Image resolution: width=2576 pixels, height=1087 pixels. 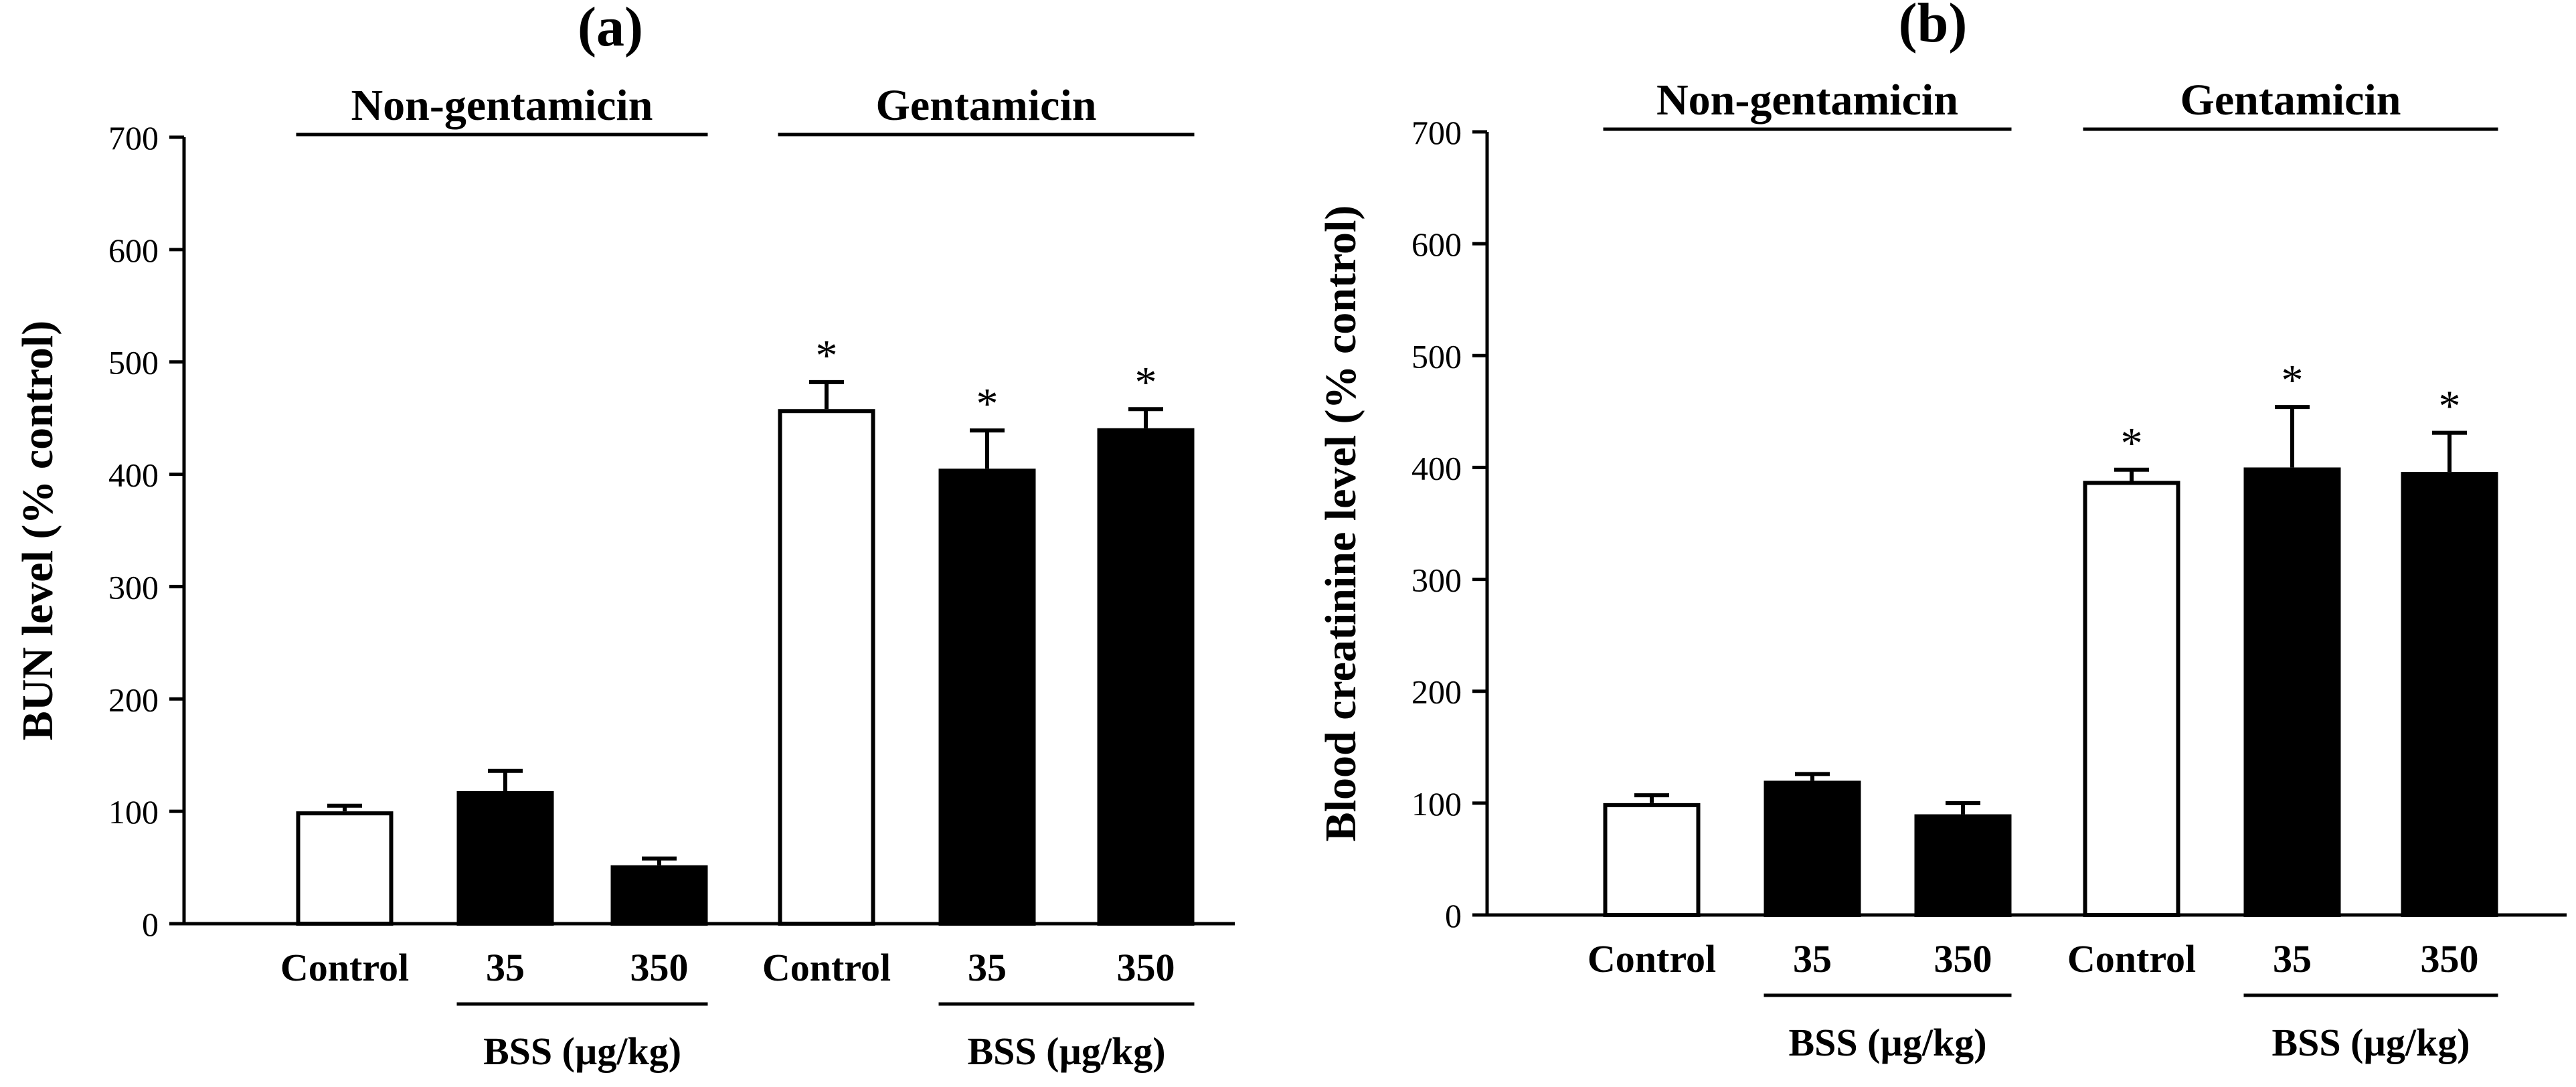 I want to click on panel-label: (b), so click(x=1933, y=27).